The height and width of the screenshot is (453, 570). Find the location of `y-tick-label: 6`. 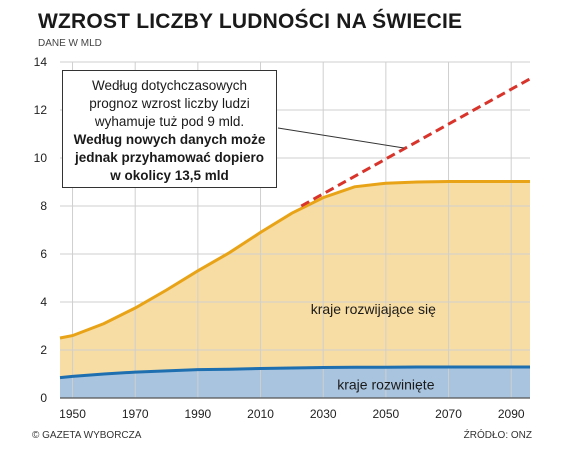

y-tick-label: 6 is located at coordinates (43, 254).